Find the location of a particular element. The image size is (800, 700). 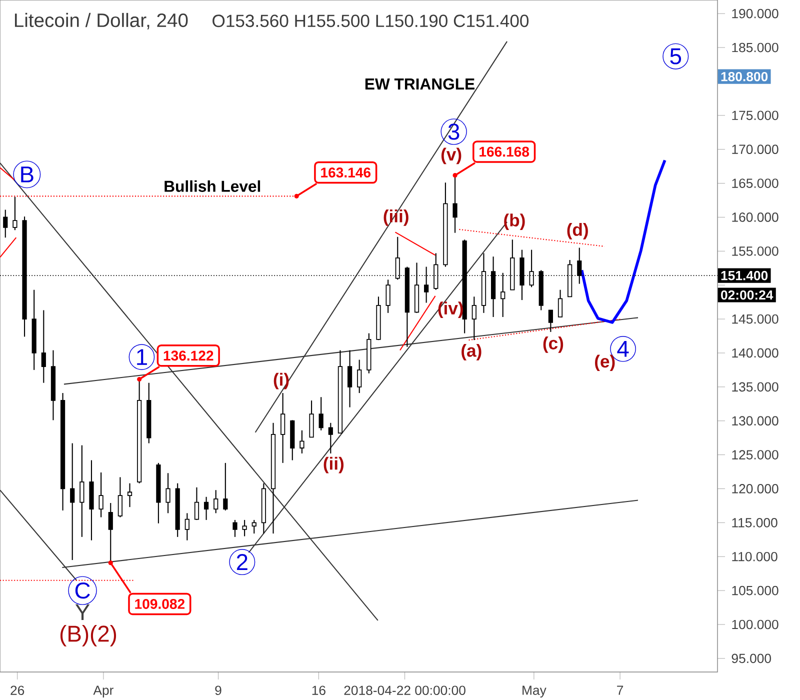

annotation: Bullish Level is located at coordinates (212, 186).